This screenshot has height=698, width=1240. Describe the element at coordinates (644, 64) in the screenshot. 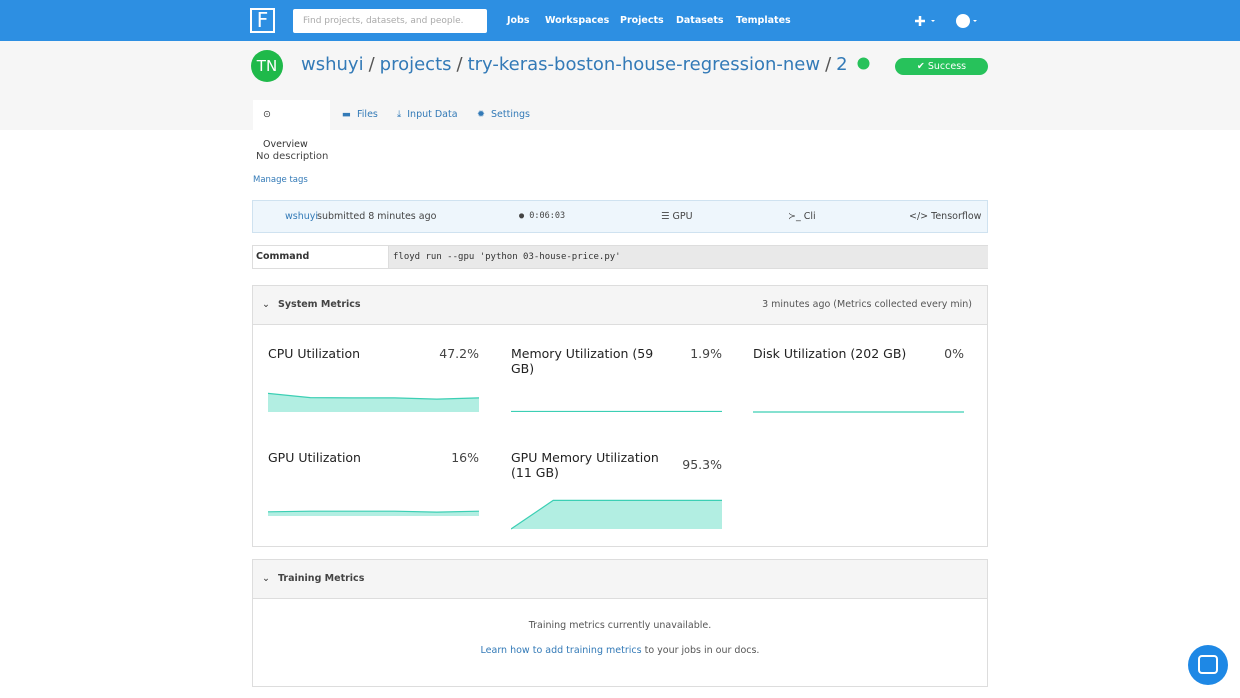

I see `crumb: try-keras-boston-house-regression-new` at that location.